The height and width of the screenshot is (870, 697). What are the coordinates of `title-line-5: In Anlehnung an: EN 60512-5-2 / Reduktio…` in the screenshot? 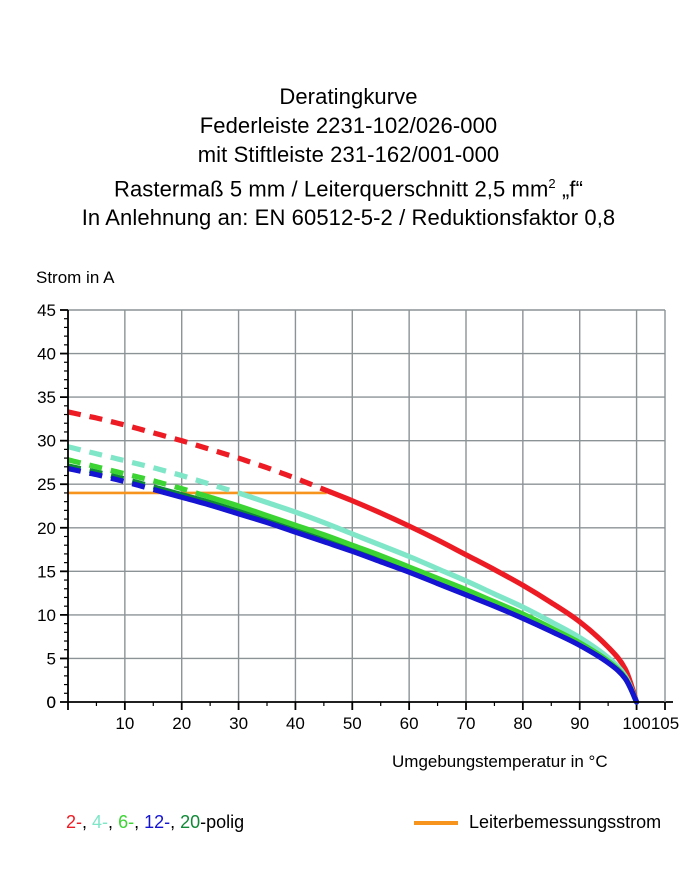 It's located at (348, 218).